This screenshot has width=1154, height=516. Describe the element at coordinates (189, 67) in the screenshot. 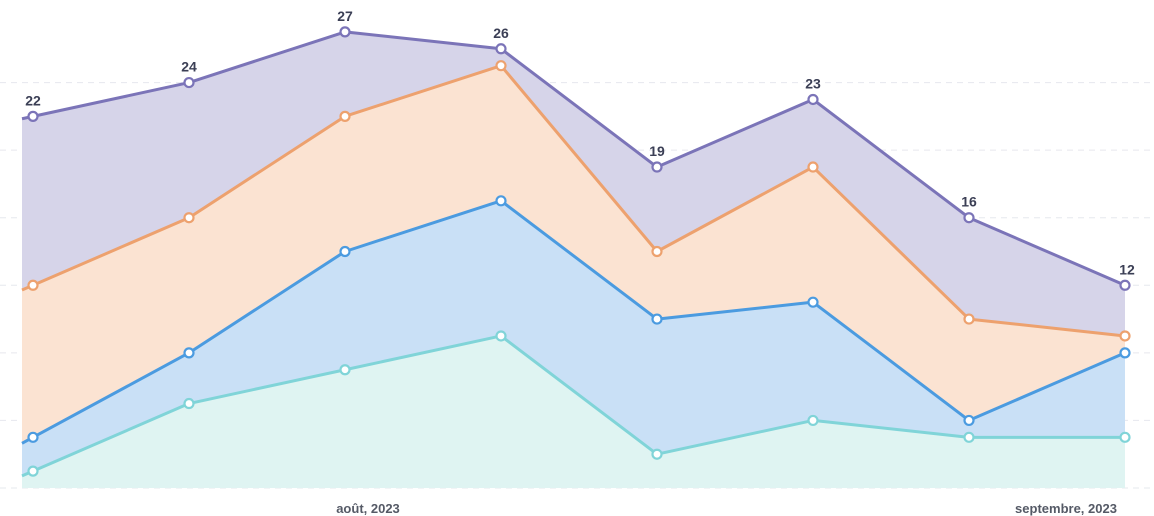

I see `total-label: 24` at that location.